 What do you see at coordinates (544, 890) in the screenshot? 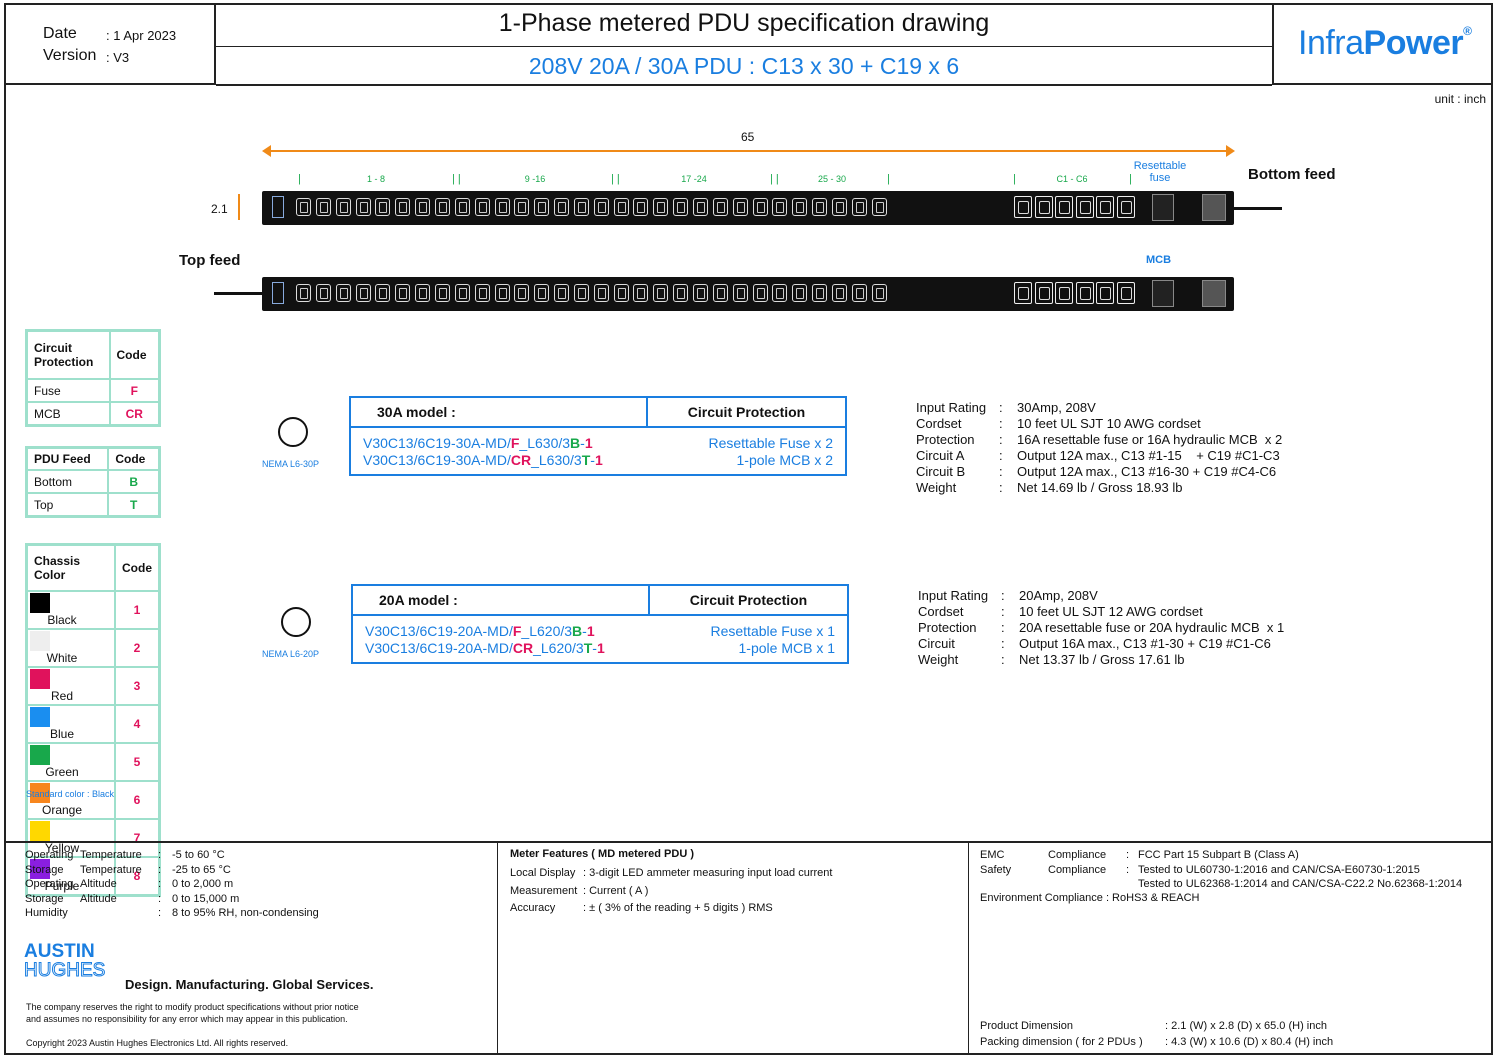
I see `spec-cell: Measurement` at bounding box center [544, 890].